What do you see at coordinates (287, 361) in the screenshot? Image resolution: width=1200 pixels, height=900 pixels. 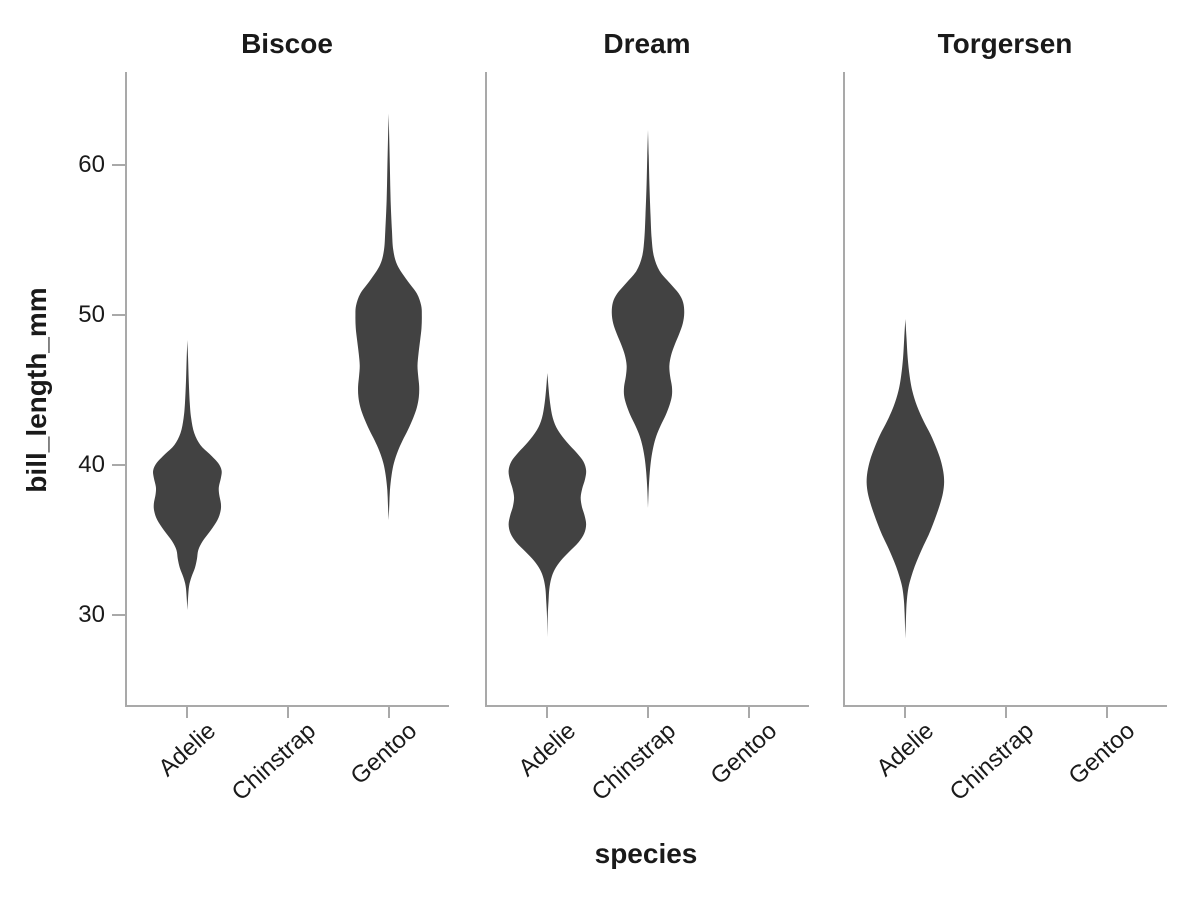 I see `violin-layer-biscoe` at bounding box center [287, 361].